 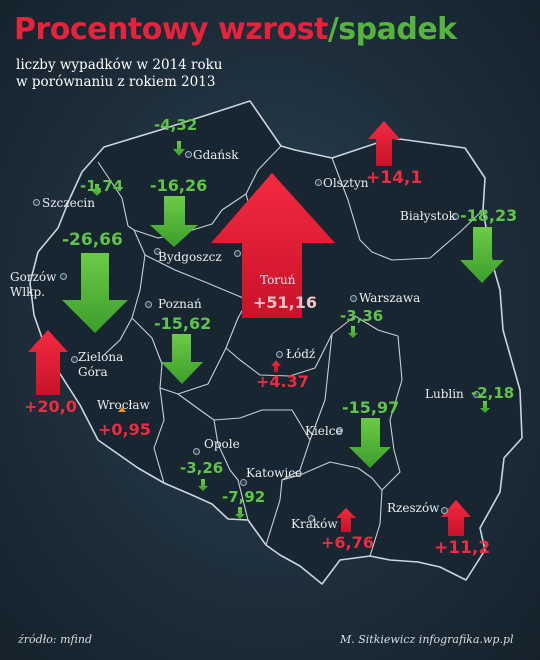 I want to click on city-marker-warszawa, so click(x=353, y=298).